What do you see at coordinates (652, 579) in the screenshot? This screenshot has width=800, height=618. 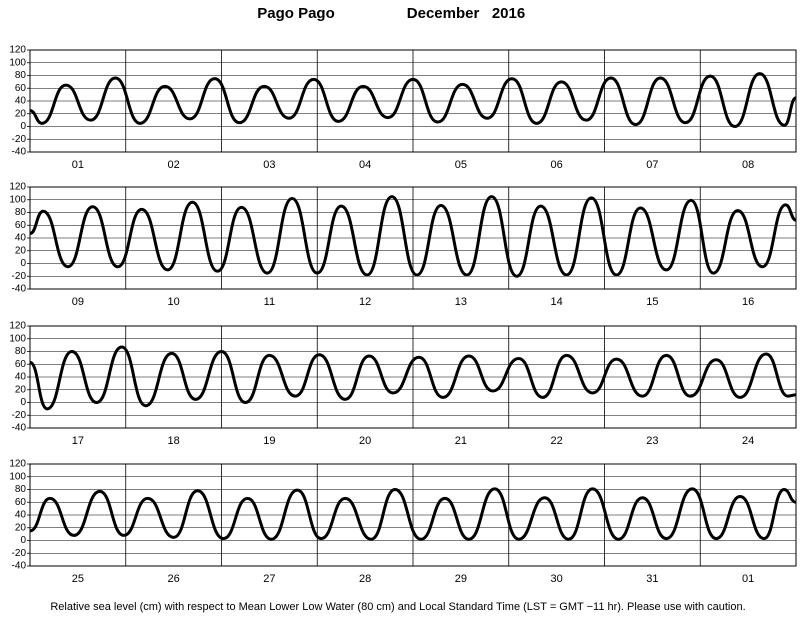 I see `day-label: 31` at bounding box center [652, 579].